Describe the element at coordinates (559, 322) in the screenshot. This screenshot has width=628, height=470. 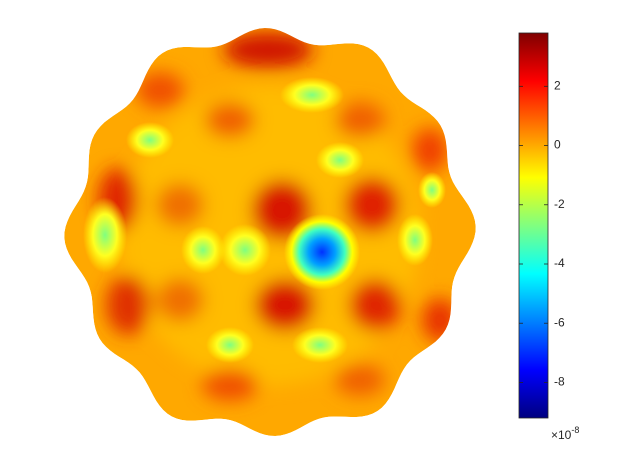
I see `colorbar-tick-label: -6` at that location.